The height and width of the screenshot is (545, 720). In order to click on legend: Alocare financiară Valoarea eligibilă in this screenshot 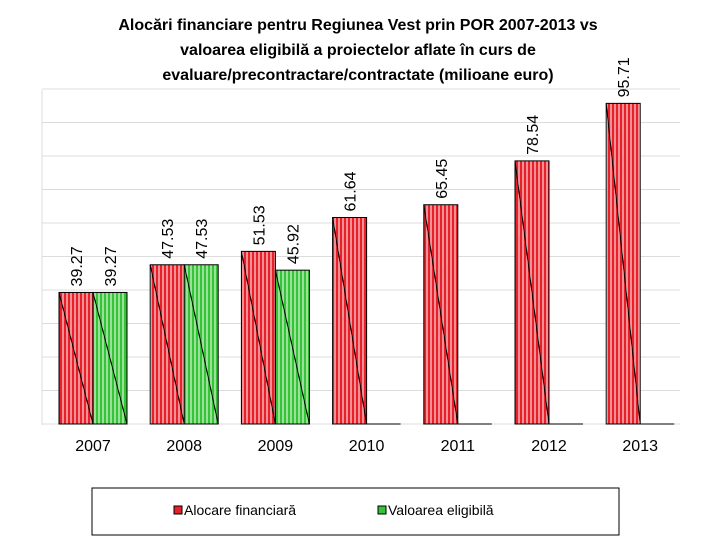, I will do `click(355, 511)`.